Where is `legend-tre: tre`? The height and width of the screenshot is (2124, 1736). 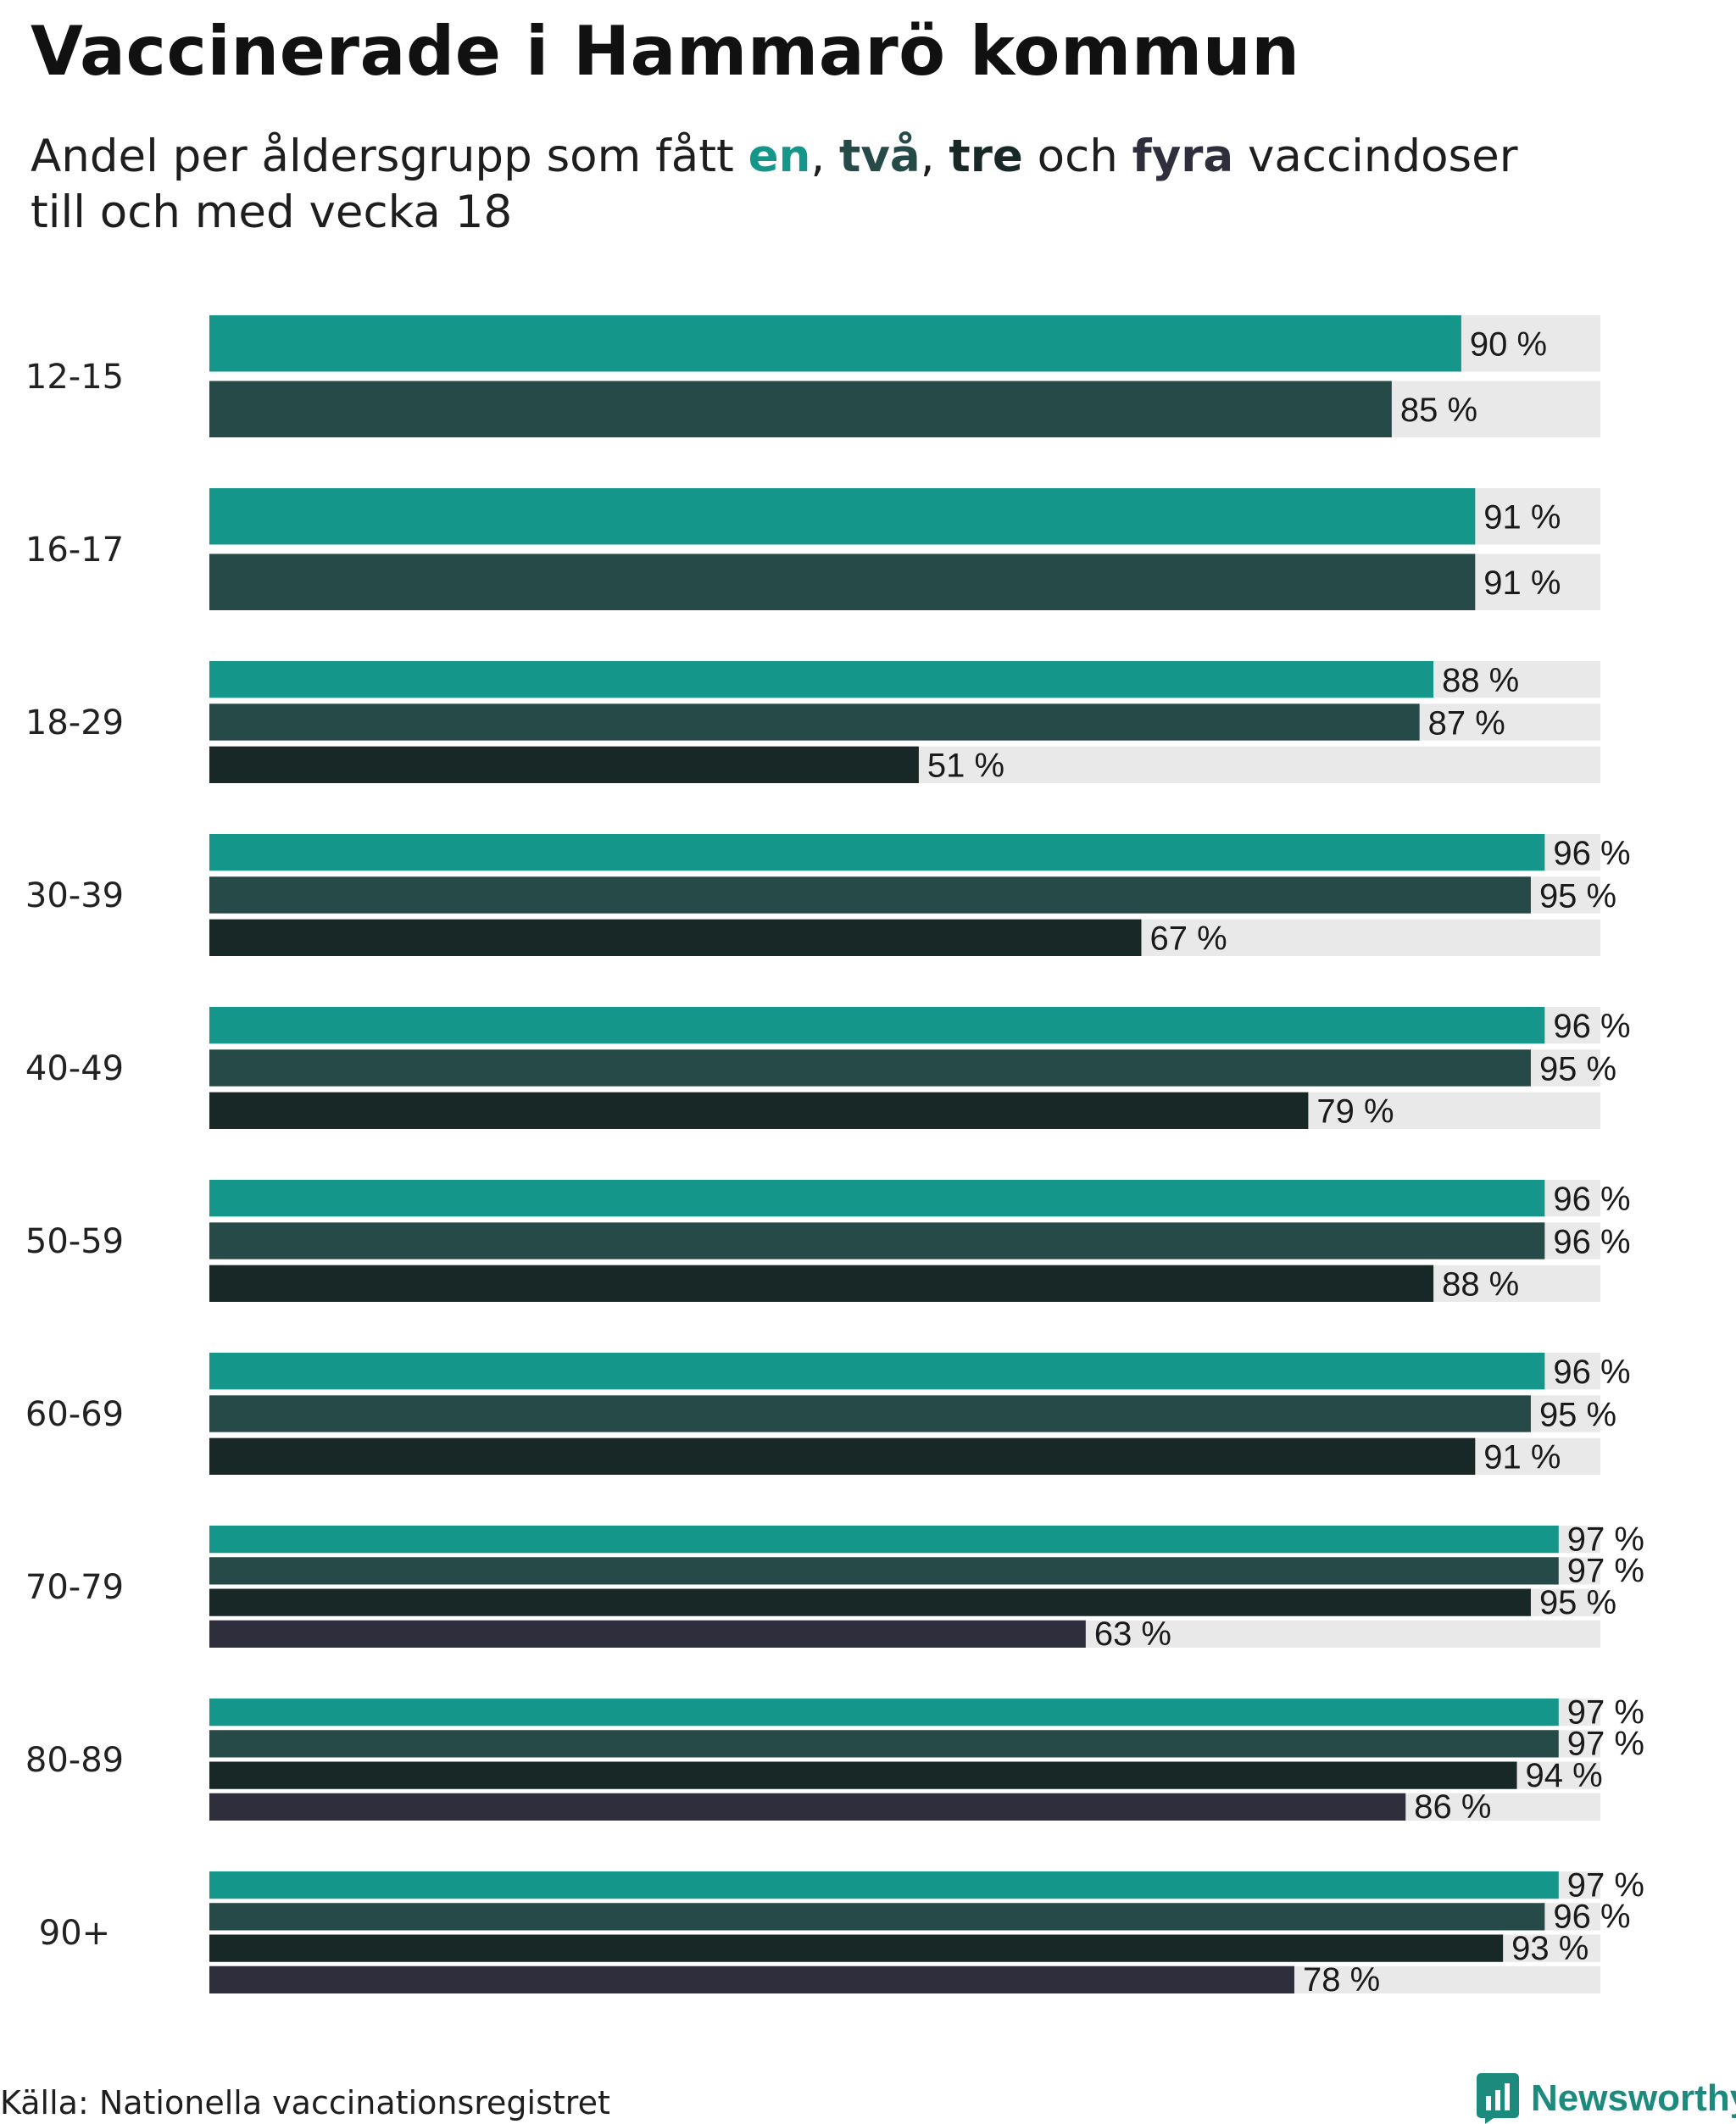
legend-tre: tre is located at coordinates (986, 156).